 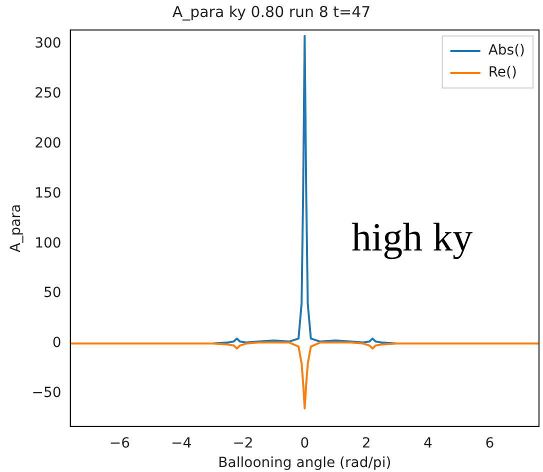 What do you see at coordinates (119, 443) in the screenshot?
I see `x-tick-label: −6` at bounding box center [119, 443].